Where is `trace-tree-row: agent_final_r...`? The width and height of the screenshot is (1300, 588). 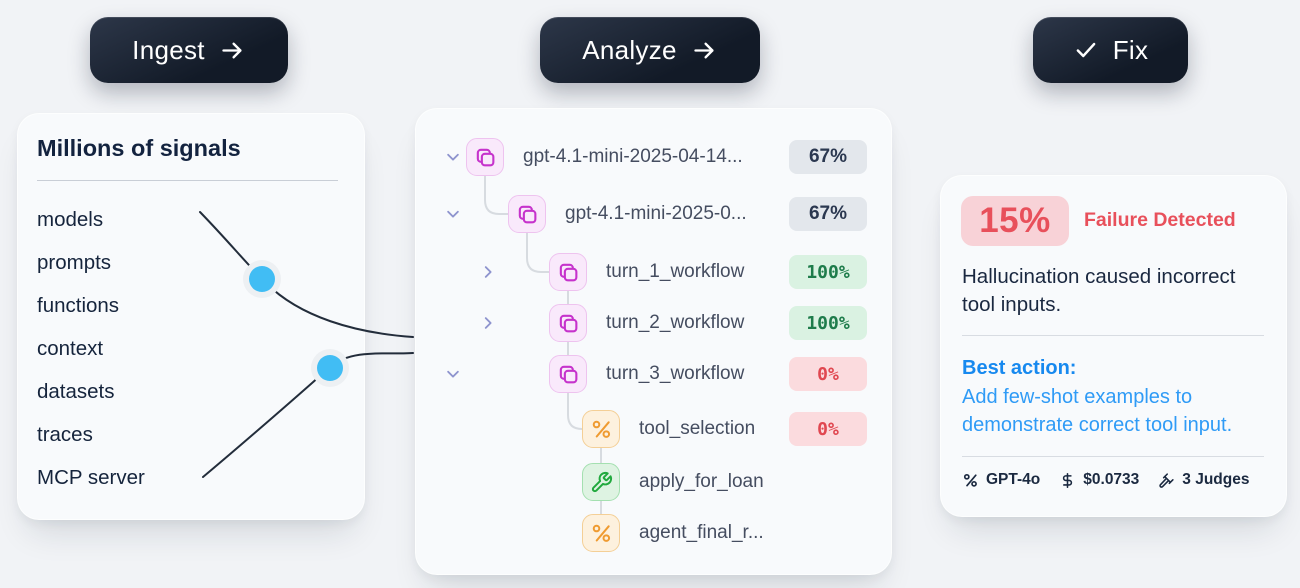 trace-tree-row: agent_final_r... is located at coordinates (653, 533).